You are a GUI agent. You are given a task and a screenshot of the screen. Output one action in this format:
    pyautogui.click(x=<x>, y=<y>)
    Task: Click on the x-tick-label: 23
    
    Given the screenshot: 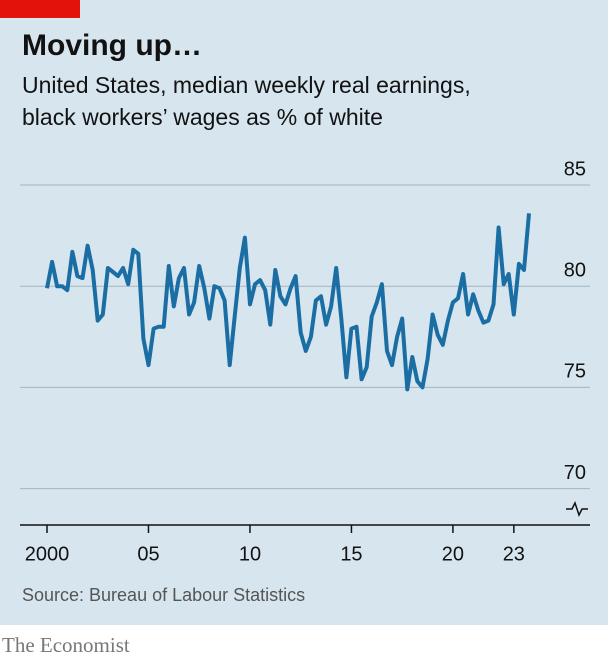 What is the action you would take?
    pyautogui.click(x=514, y=554)
    